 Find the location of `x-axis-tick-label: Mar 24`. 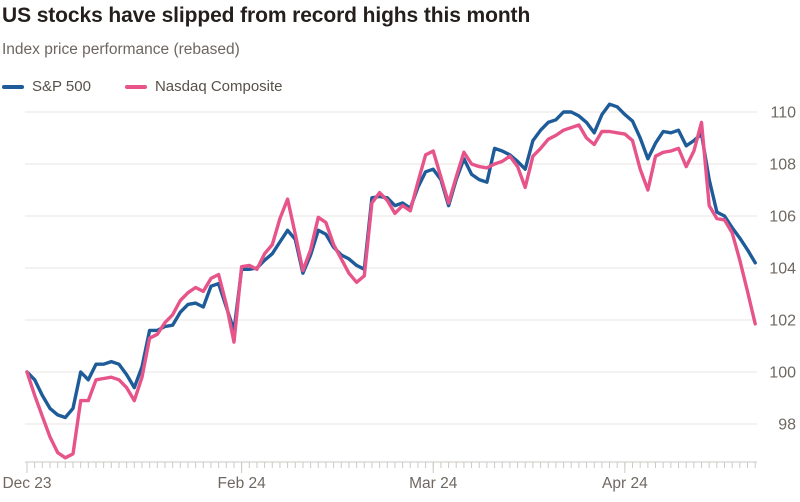

x-axis-tick-label: Mar 24 is located at coordinates (433, 483).